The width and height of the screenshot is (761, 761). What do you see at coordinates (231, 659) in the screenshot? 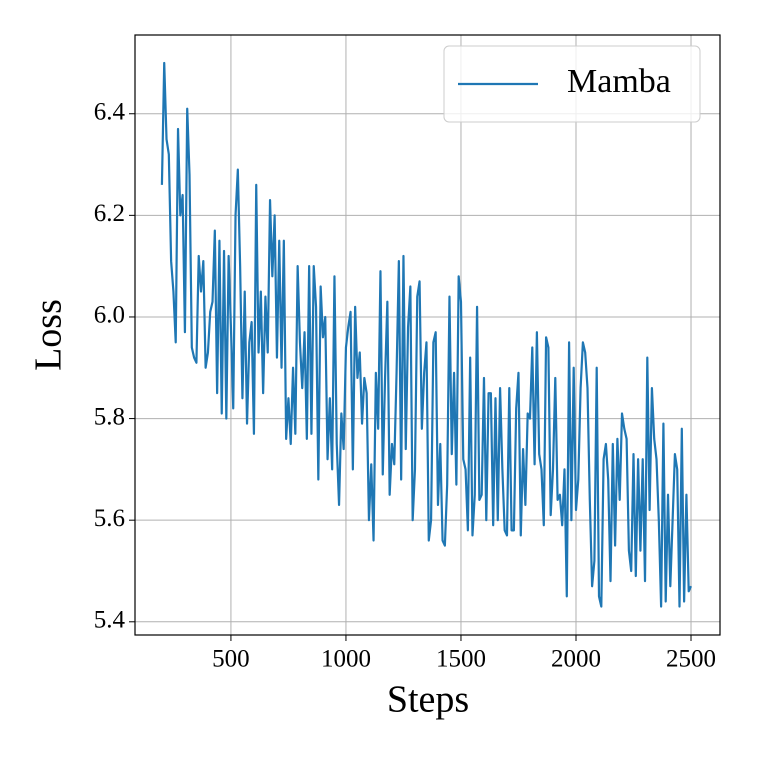
I see `x-tick-label: 500` at bounding box center [231, 659].